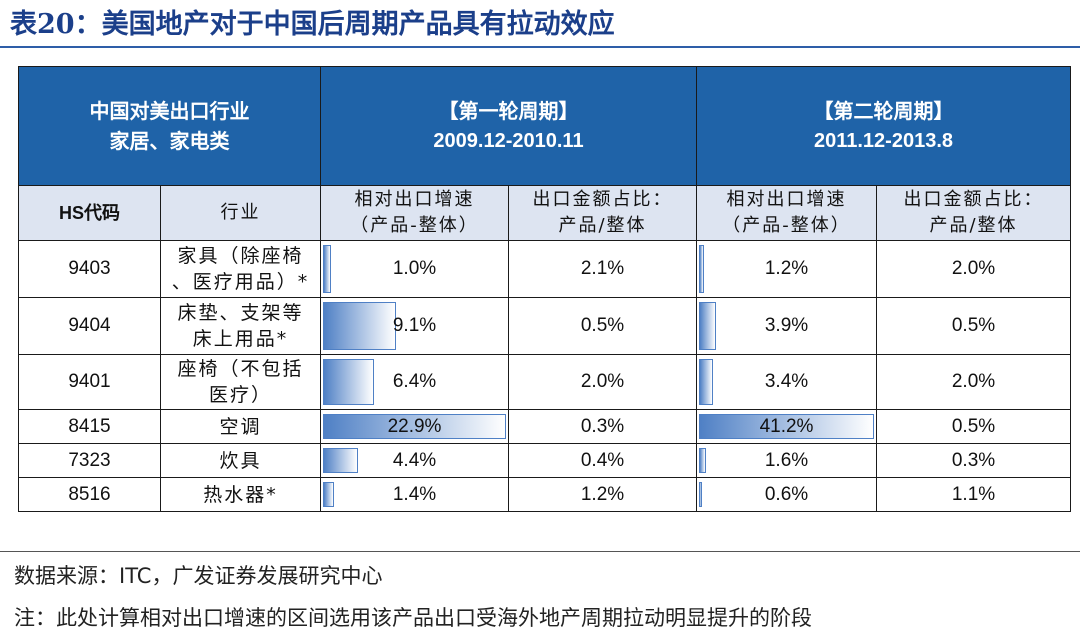  What do you see at coordinates (240, 256) in the screenshot?
I see `industry-name-line1: 家具（除座椅` at bounding box center [240, 256].